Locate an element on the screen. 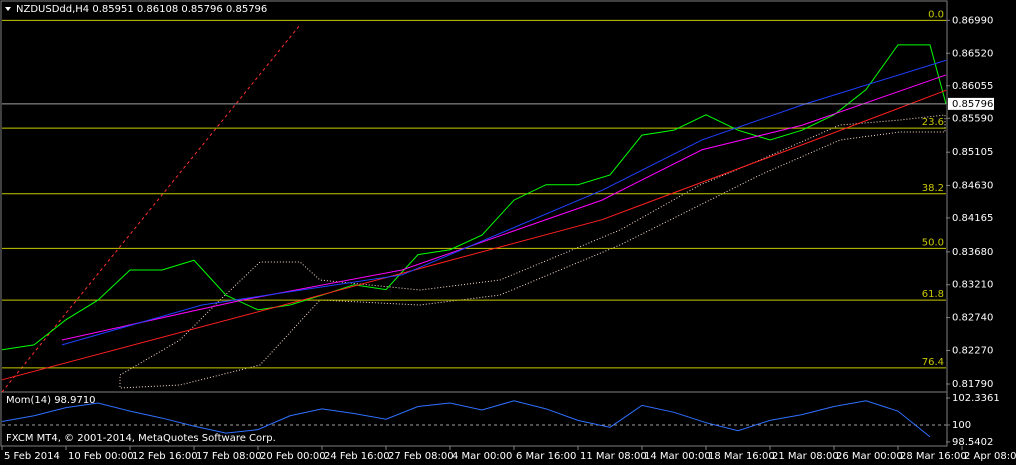  last-price-box is located at coordinates (971, 103).